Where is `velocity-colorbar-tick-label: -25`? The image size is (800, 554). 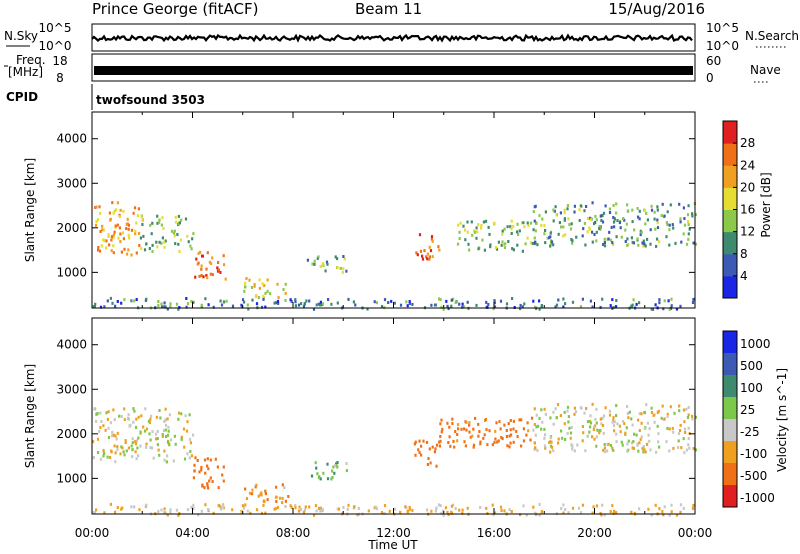
velocity-colorbar-tick-label: -25 is located at coordinates (750, 432).